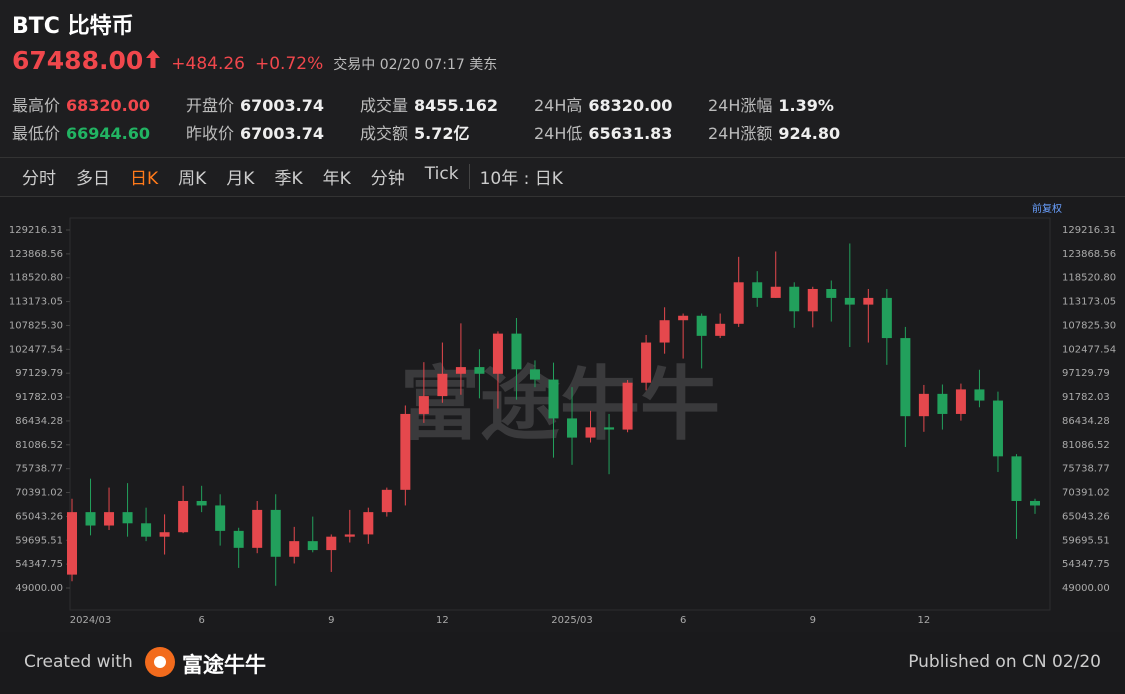 The height and width of the screenshot is (694, 1125). I want to click on y-tick-label-right: 49000.00, so click(1086, 588).